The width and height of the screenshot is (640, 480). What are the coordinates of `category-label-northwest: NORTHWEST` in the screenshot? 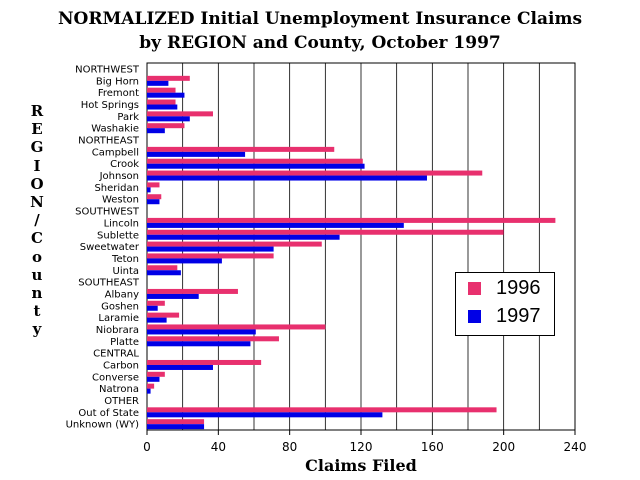 It's located at (107, 70).